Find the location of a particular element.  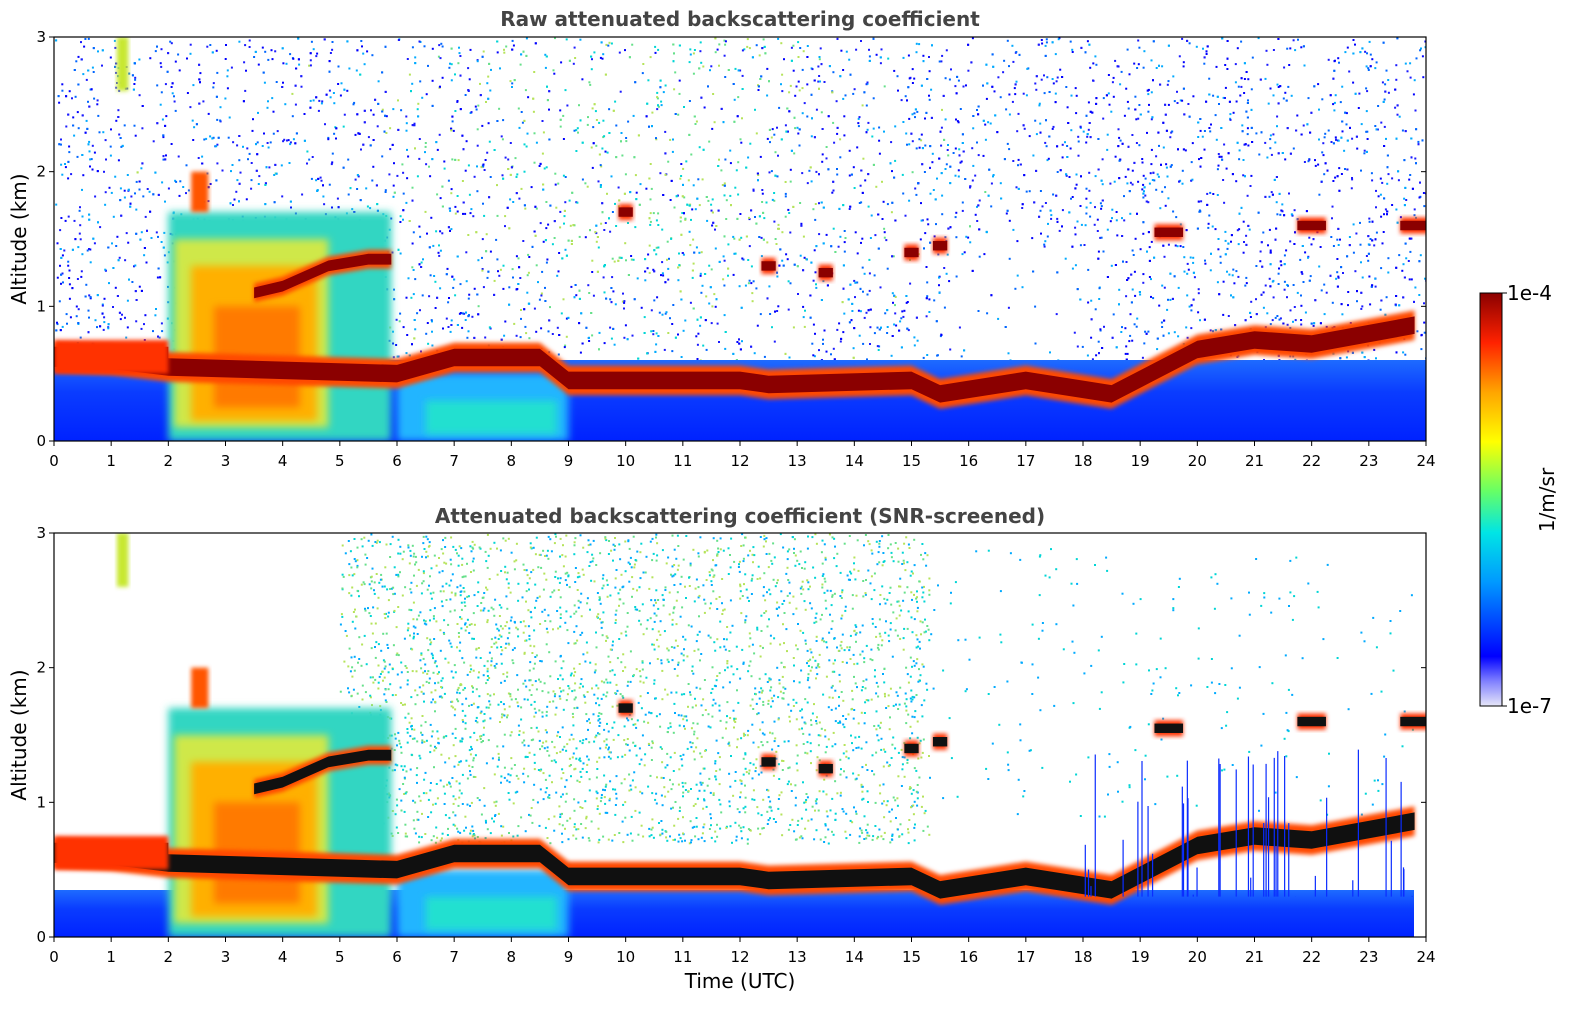

panel-screened-x-label: Time (UTC) is located at coordinates (740, 981).